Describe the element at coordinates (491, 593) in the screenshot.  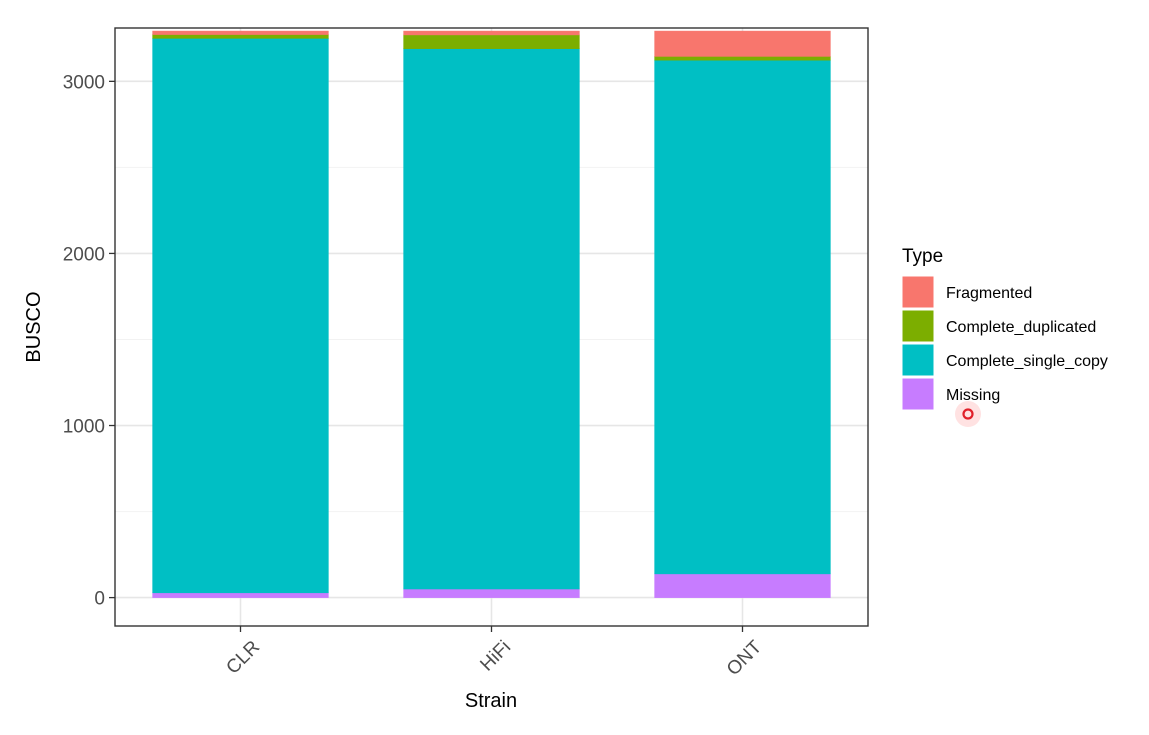
I see `bar-hifi-missing` at that location.